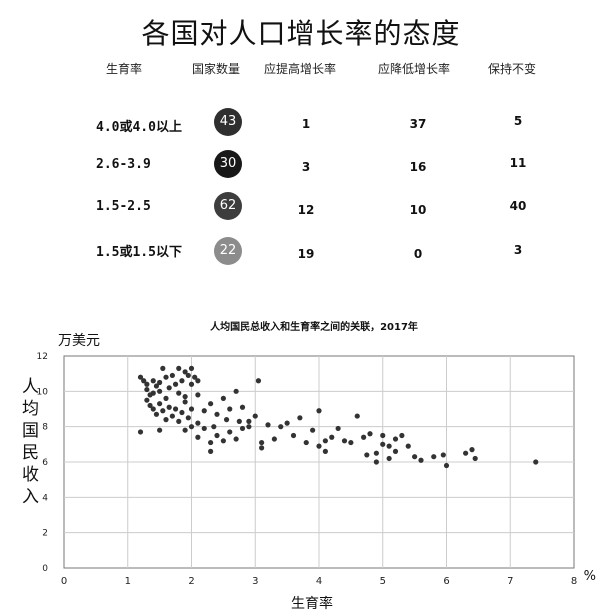  Describe the element at coordinates (228, 251) in the screenshot. I see `country-count-circle: 22` at that location.